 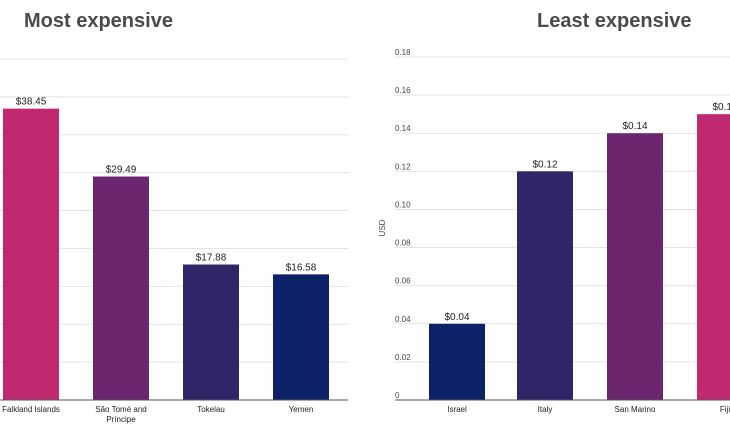 I want to click on y-tick-label: 0.14, so click(x=403, y=128).